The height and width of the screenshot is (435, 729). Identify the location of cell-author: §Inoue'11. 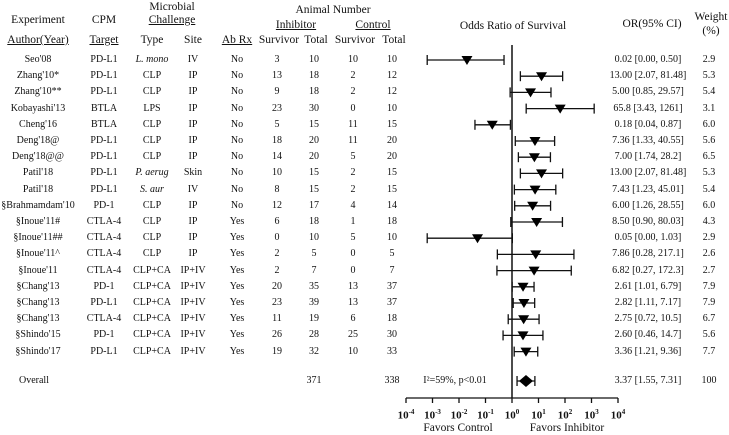
(38, 270).